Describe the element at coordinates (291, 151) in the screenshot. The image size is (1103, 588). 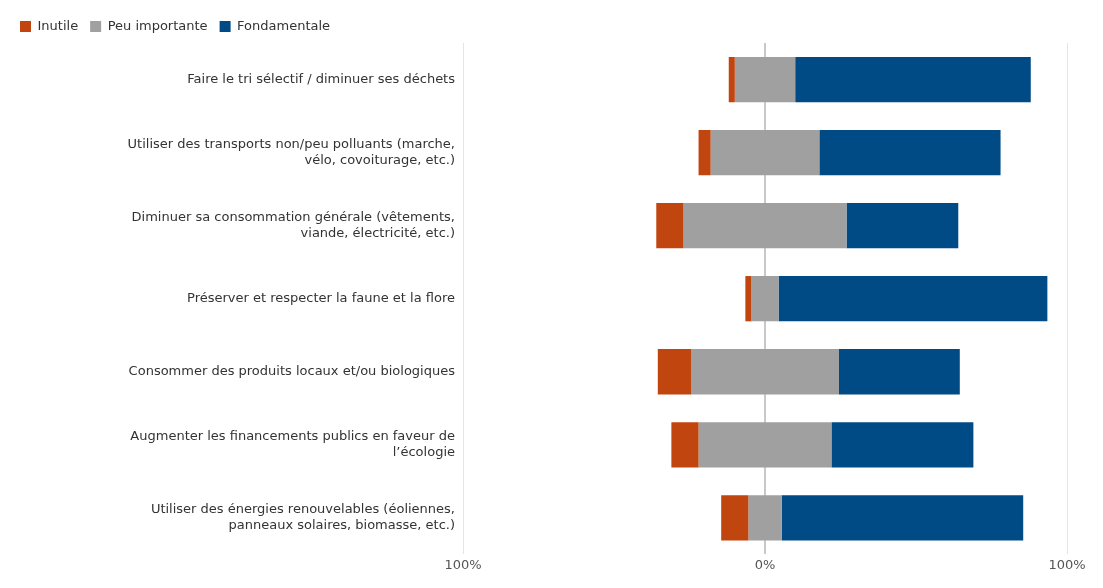
I see `y-tick-label: Utiliser des transports non/peu polluants (marche, vélo, covoiturage, etc.)` at that location.